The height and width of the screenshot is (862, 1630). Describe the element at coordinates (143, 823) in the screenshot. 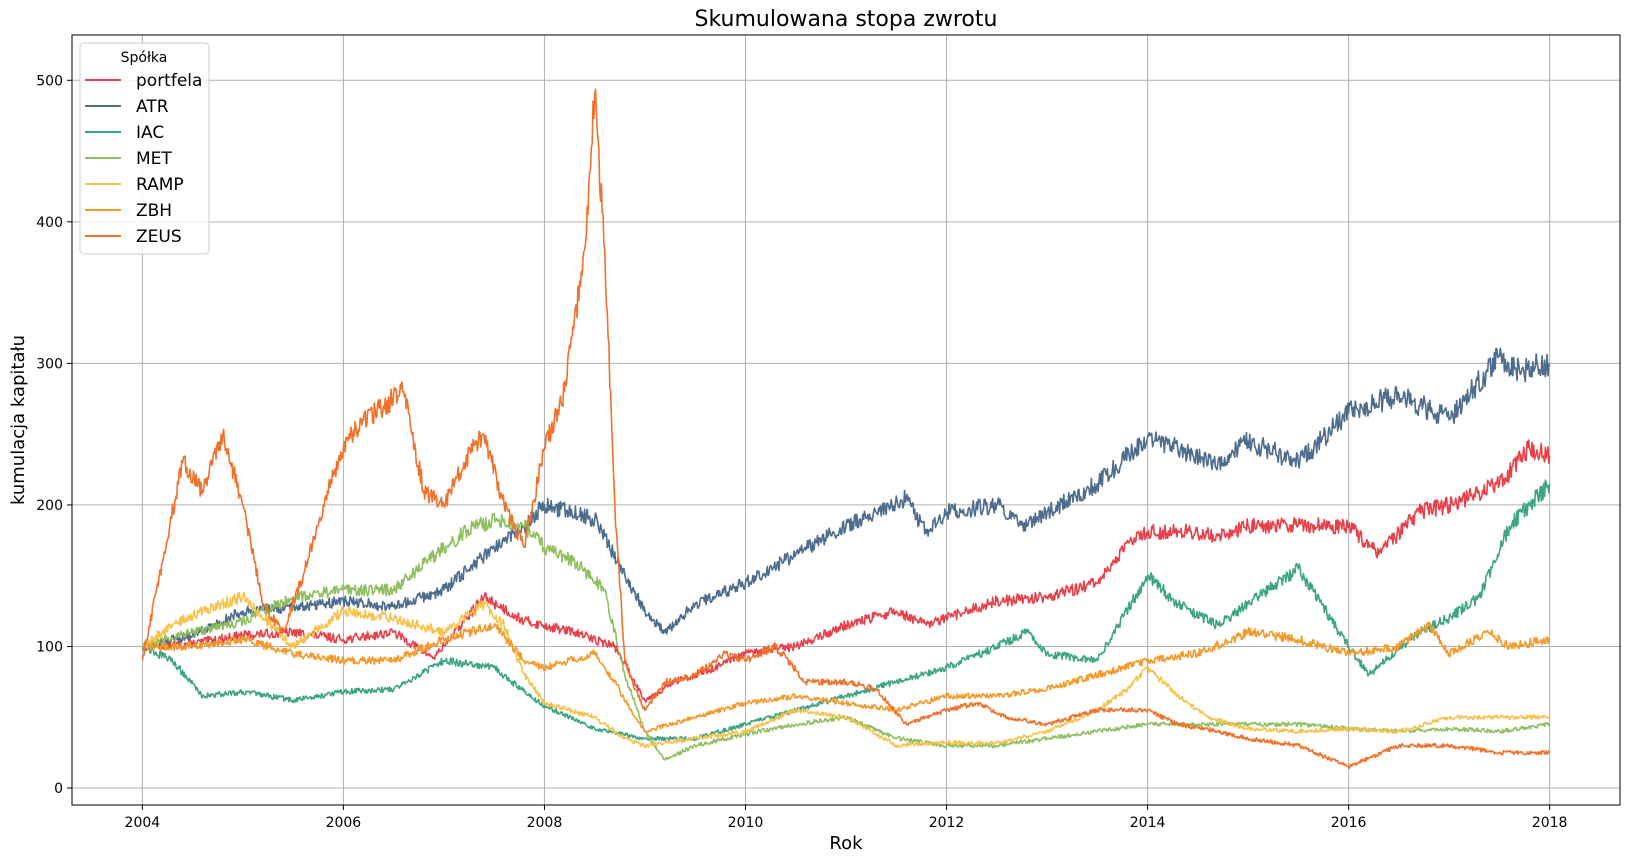

I see `x-tick-label: 2004` at that location.